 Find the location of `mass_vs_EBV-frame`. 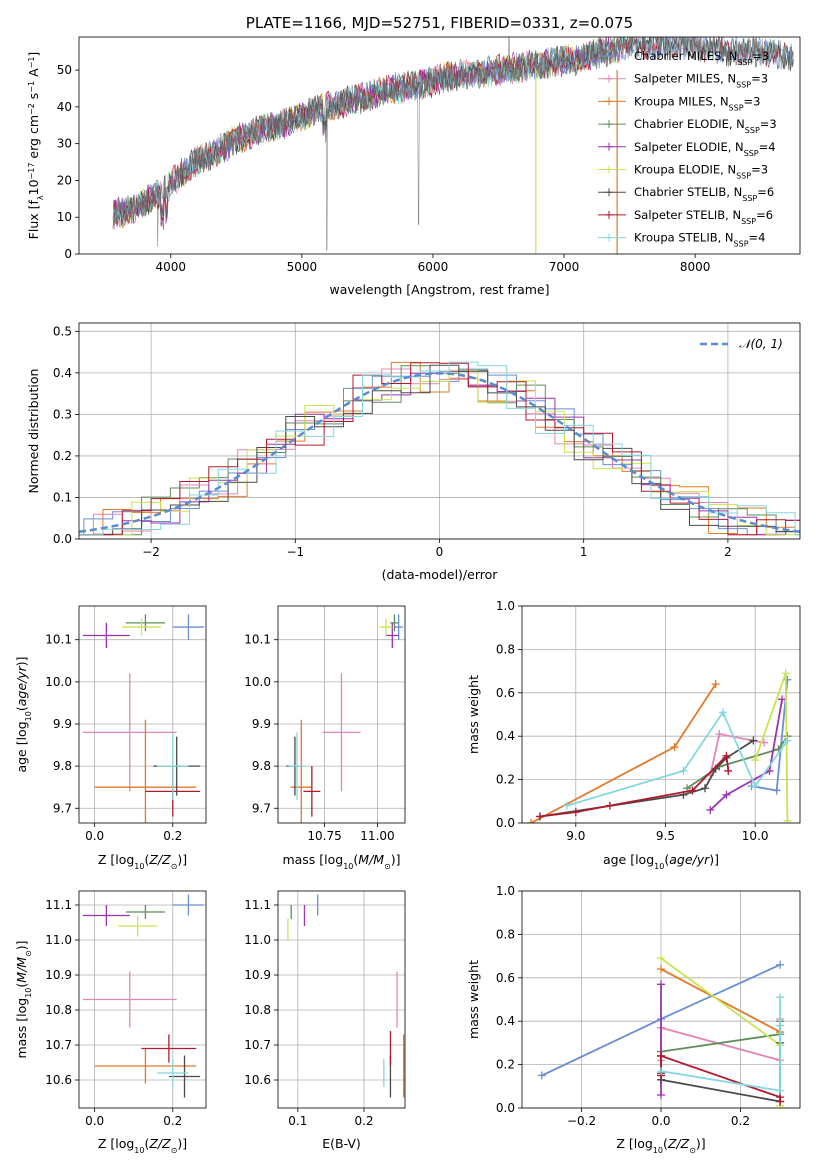

mass_vs_EBV-frame is located at coordinates (341, 999).